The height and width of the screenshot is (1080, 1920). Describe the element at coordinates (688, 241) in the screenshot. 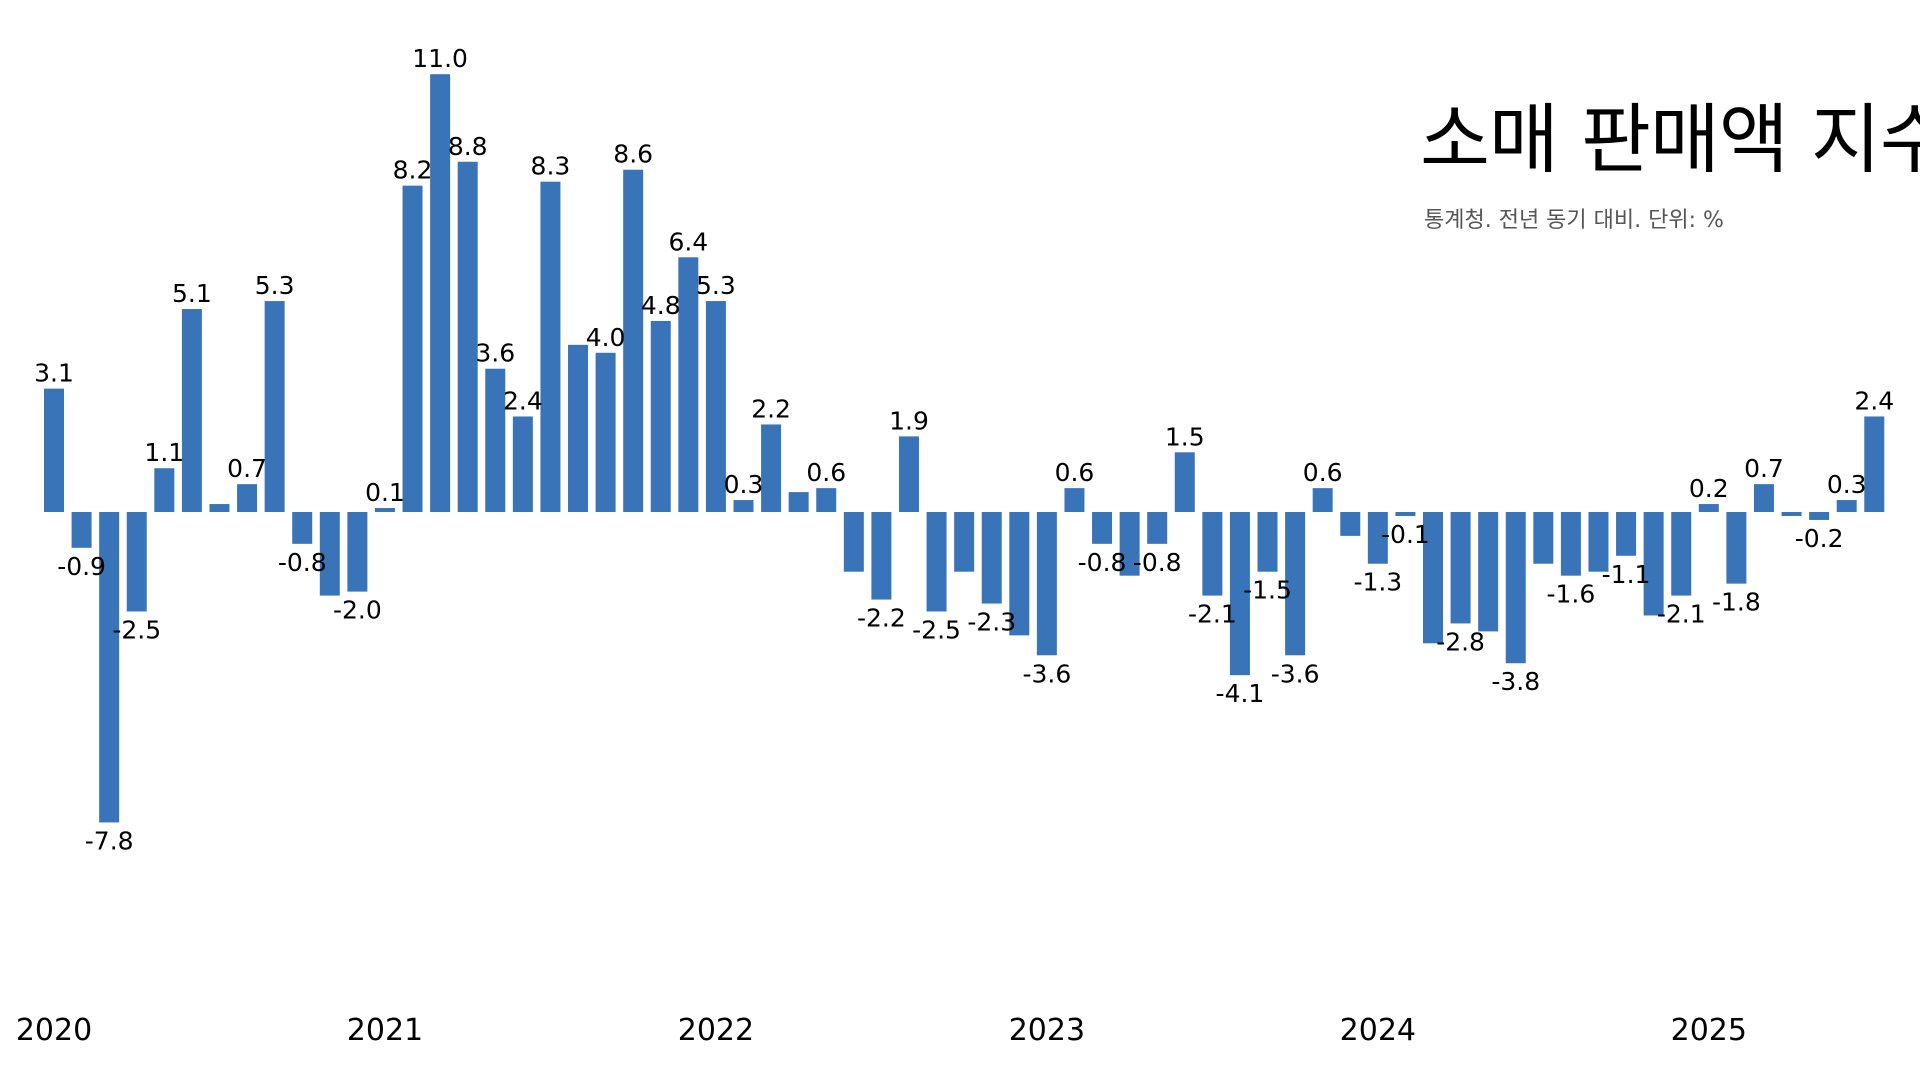

I see `value-label: 6.4` at that location.